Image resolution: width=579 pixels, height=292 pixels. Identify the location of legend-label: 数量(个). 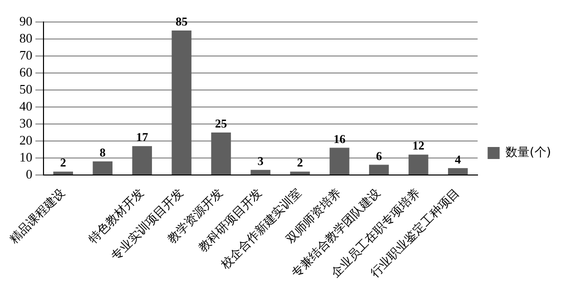
(529, 152).